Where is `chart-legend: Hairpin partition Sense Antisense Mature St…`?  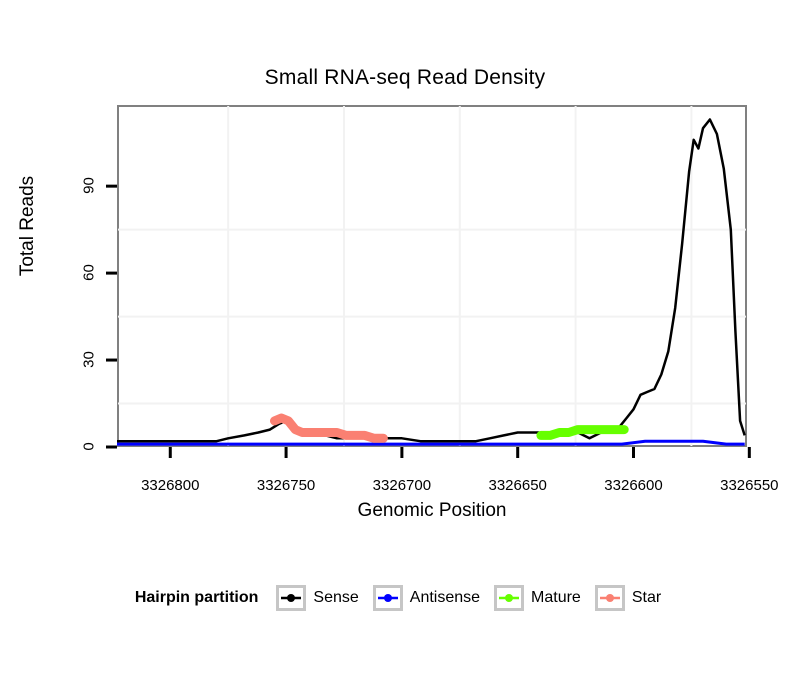
chart-legend: Hairpin partition Sense Antisense Mature St… is located at coordinates (405, 598).